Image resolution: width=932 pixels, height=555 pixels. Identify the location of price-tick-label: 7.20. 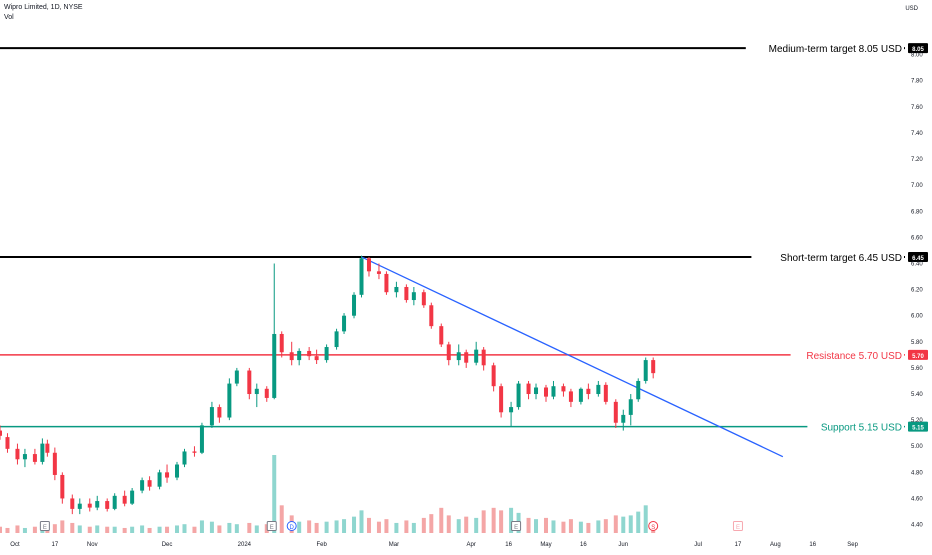
(917, 160).